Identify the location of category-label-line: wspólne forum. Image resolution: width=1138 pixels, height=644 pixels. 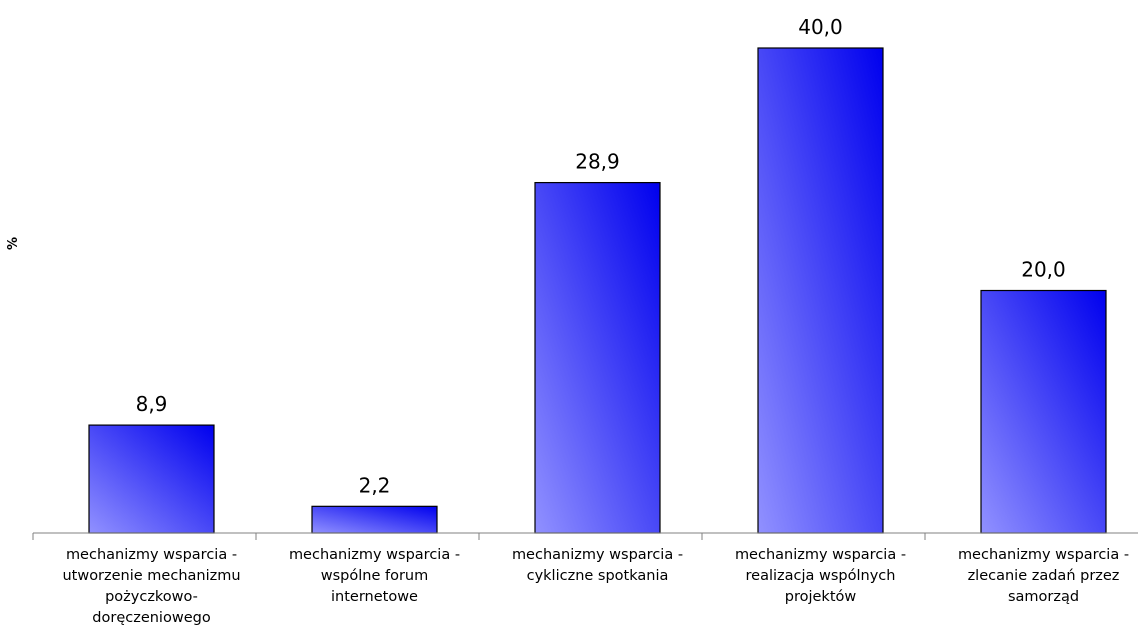
(374, 576).